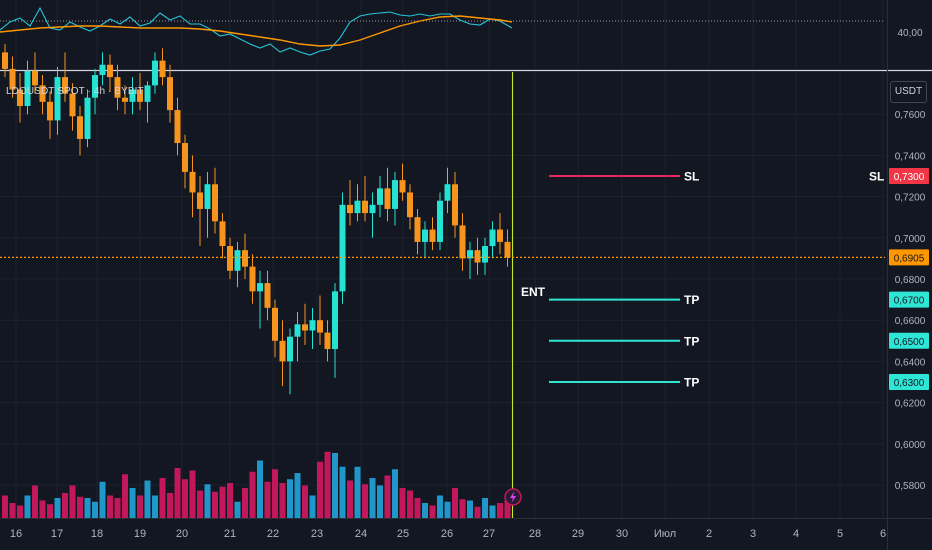 This screenshot has height=550, width=932. I want to click on level-label-tp: TP, so click(691, 300).